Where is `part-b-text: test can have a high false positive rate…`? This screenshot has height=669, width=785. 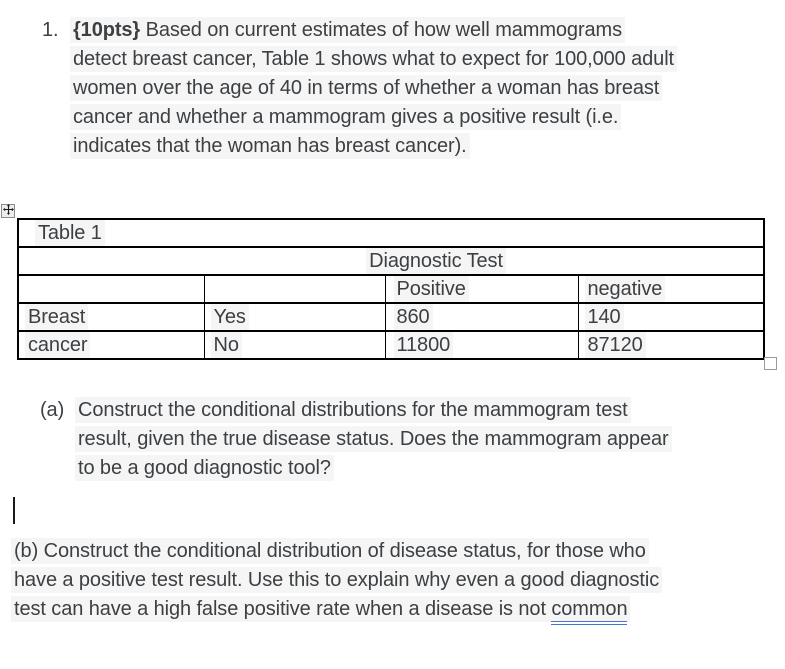
part-b-text: test can have a high false positive rate… is located at coordinates (283, 609).